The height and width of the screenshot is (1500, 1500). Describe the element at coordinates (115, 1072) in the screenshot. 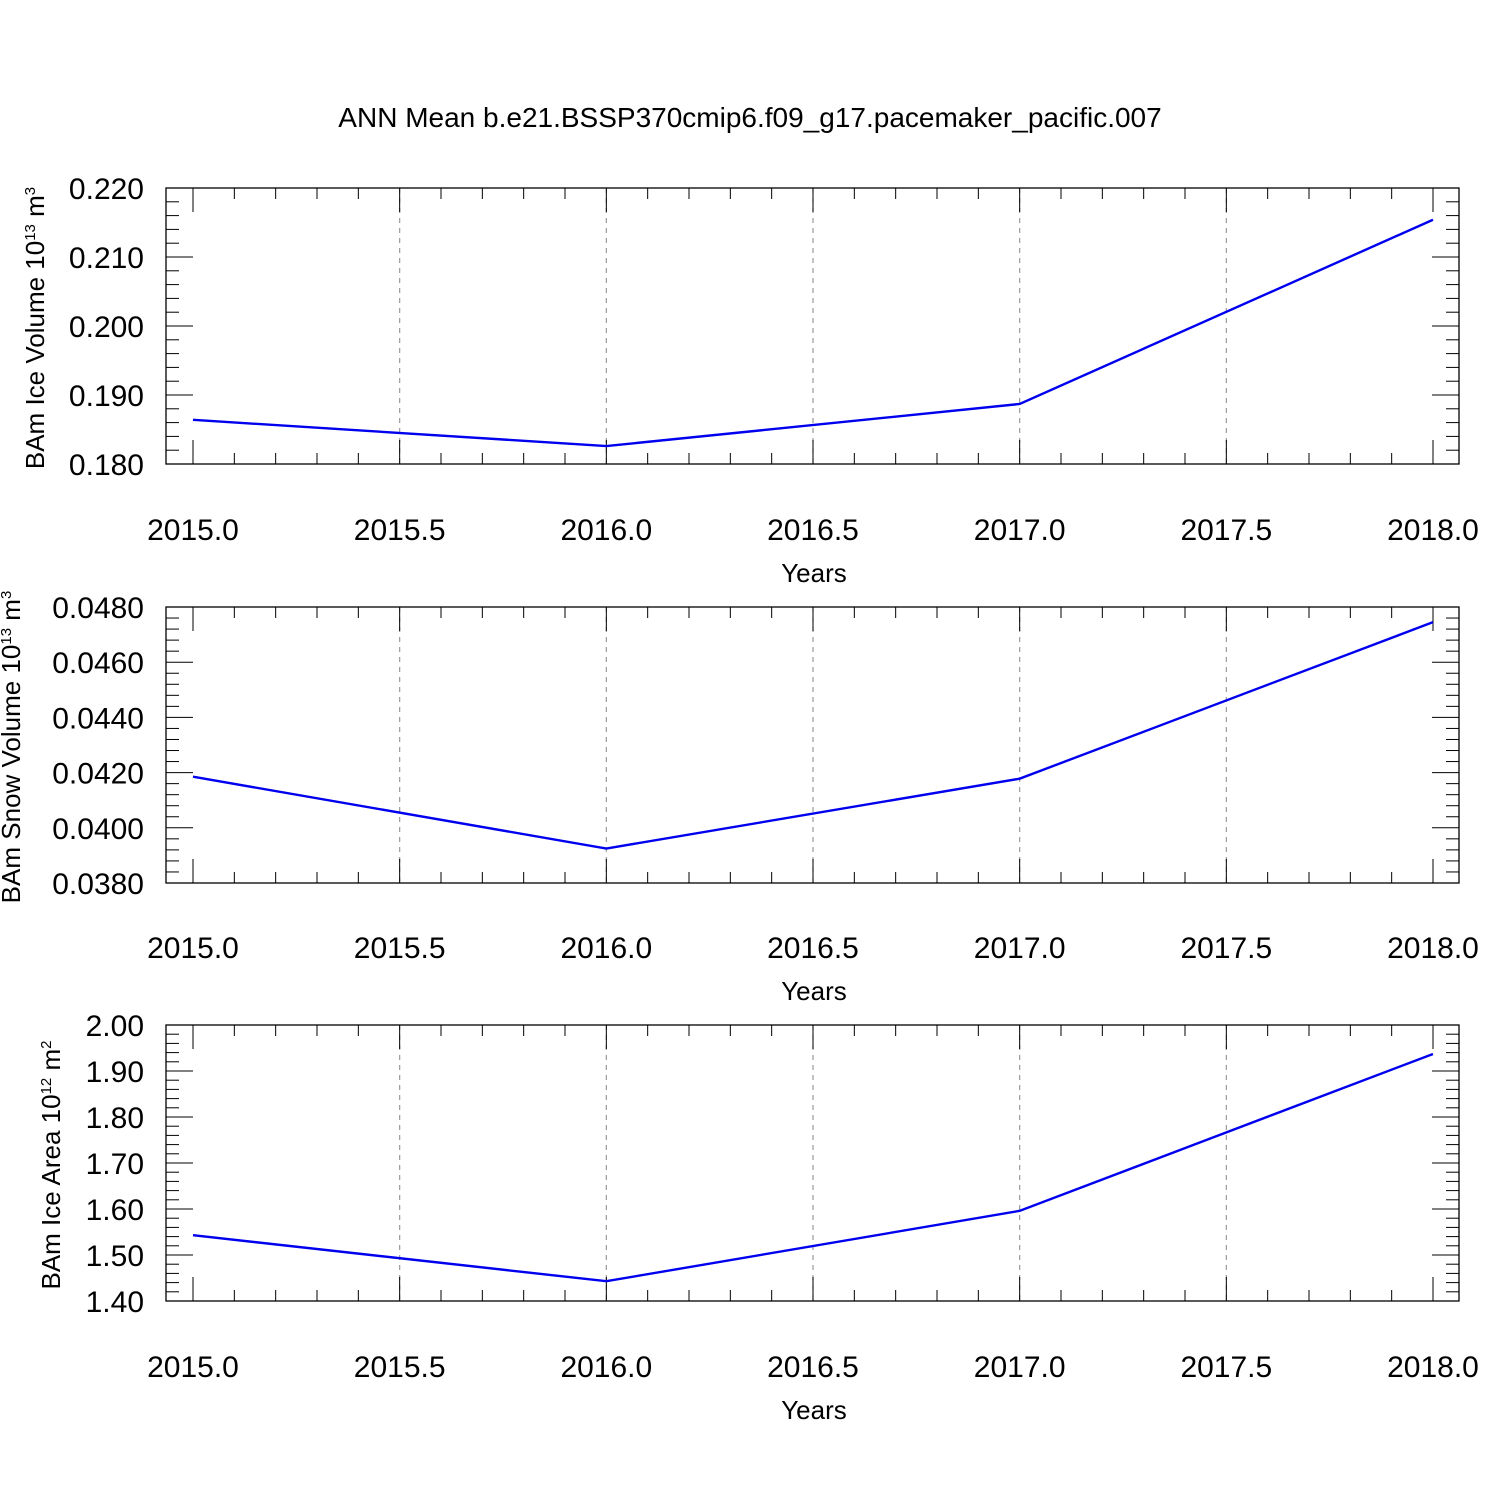

I see `y-tick-label: 1.90` at that location.